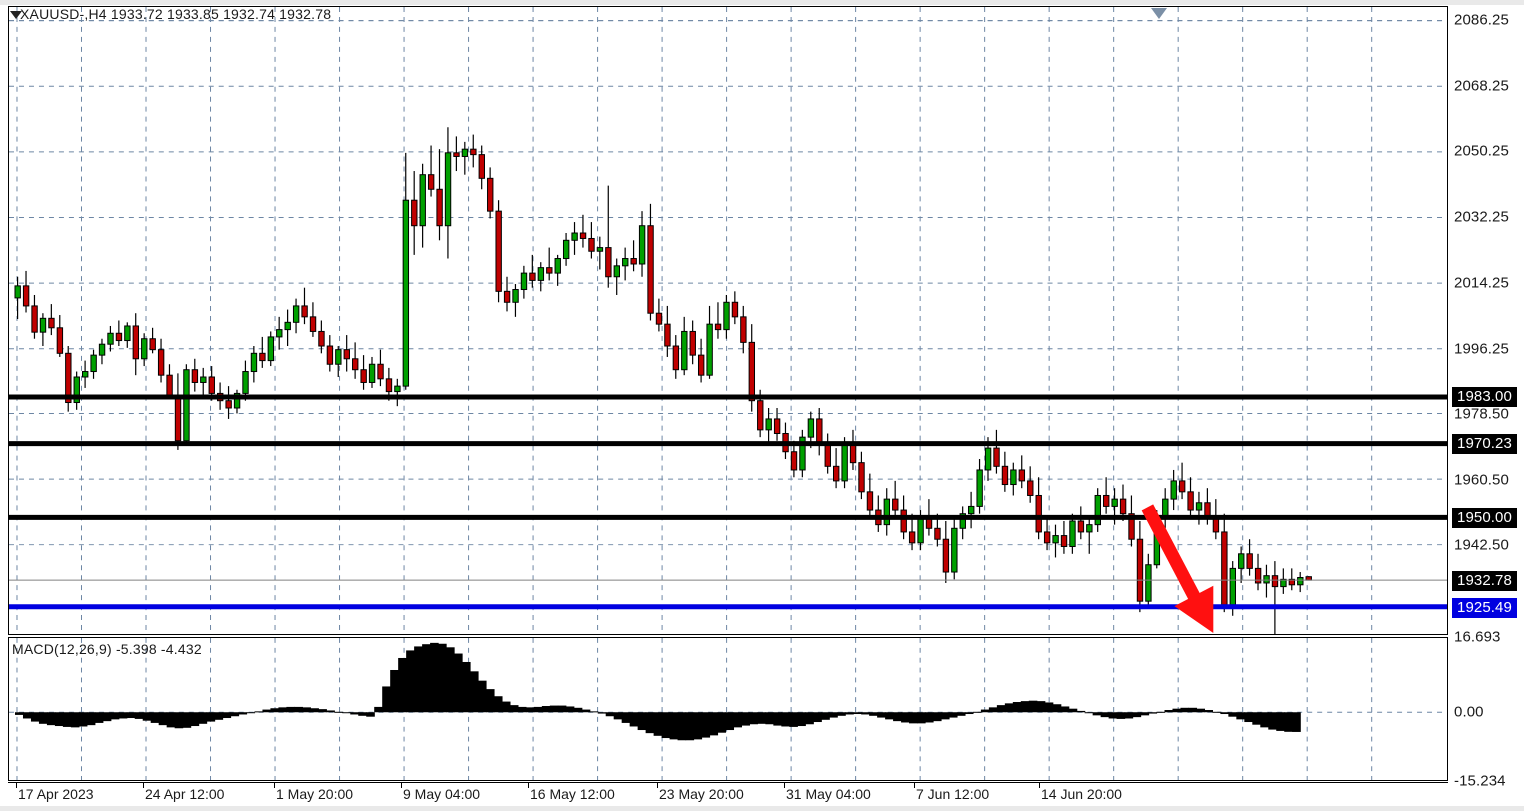 This screenshot has height=811, width=1524. Describe the element at coordinates (16, 15) in the screenshot. I see `triangle-down-icon` at that location.